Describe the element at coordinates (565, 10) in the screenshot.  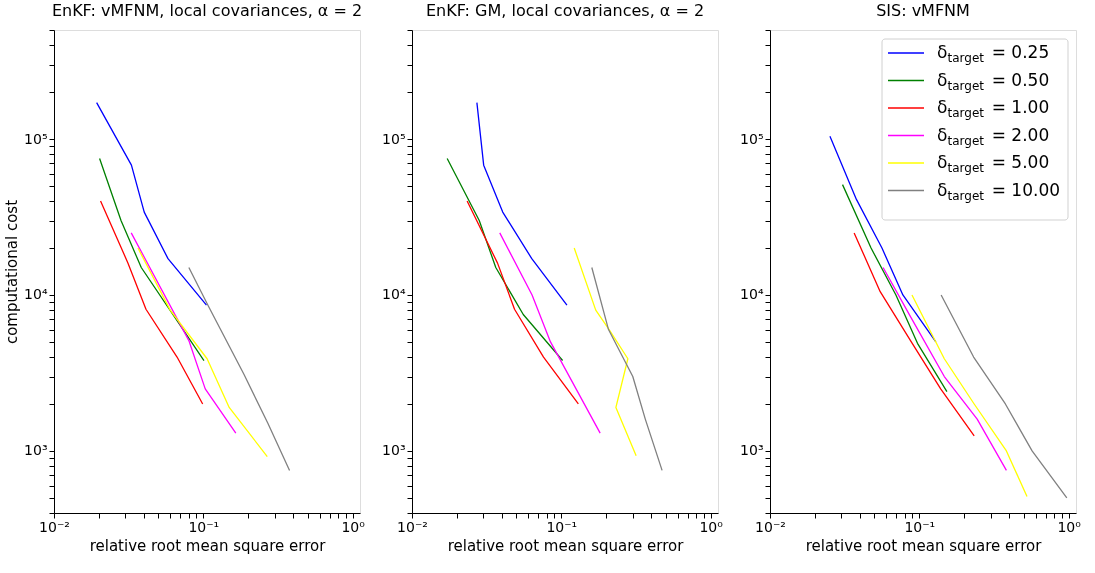
I see `chart-title: EnKF: GM, local covariances, α = 2` at that location.